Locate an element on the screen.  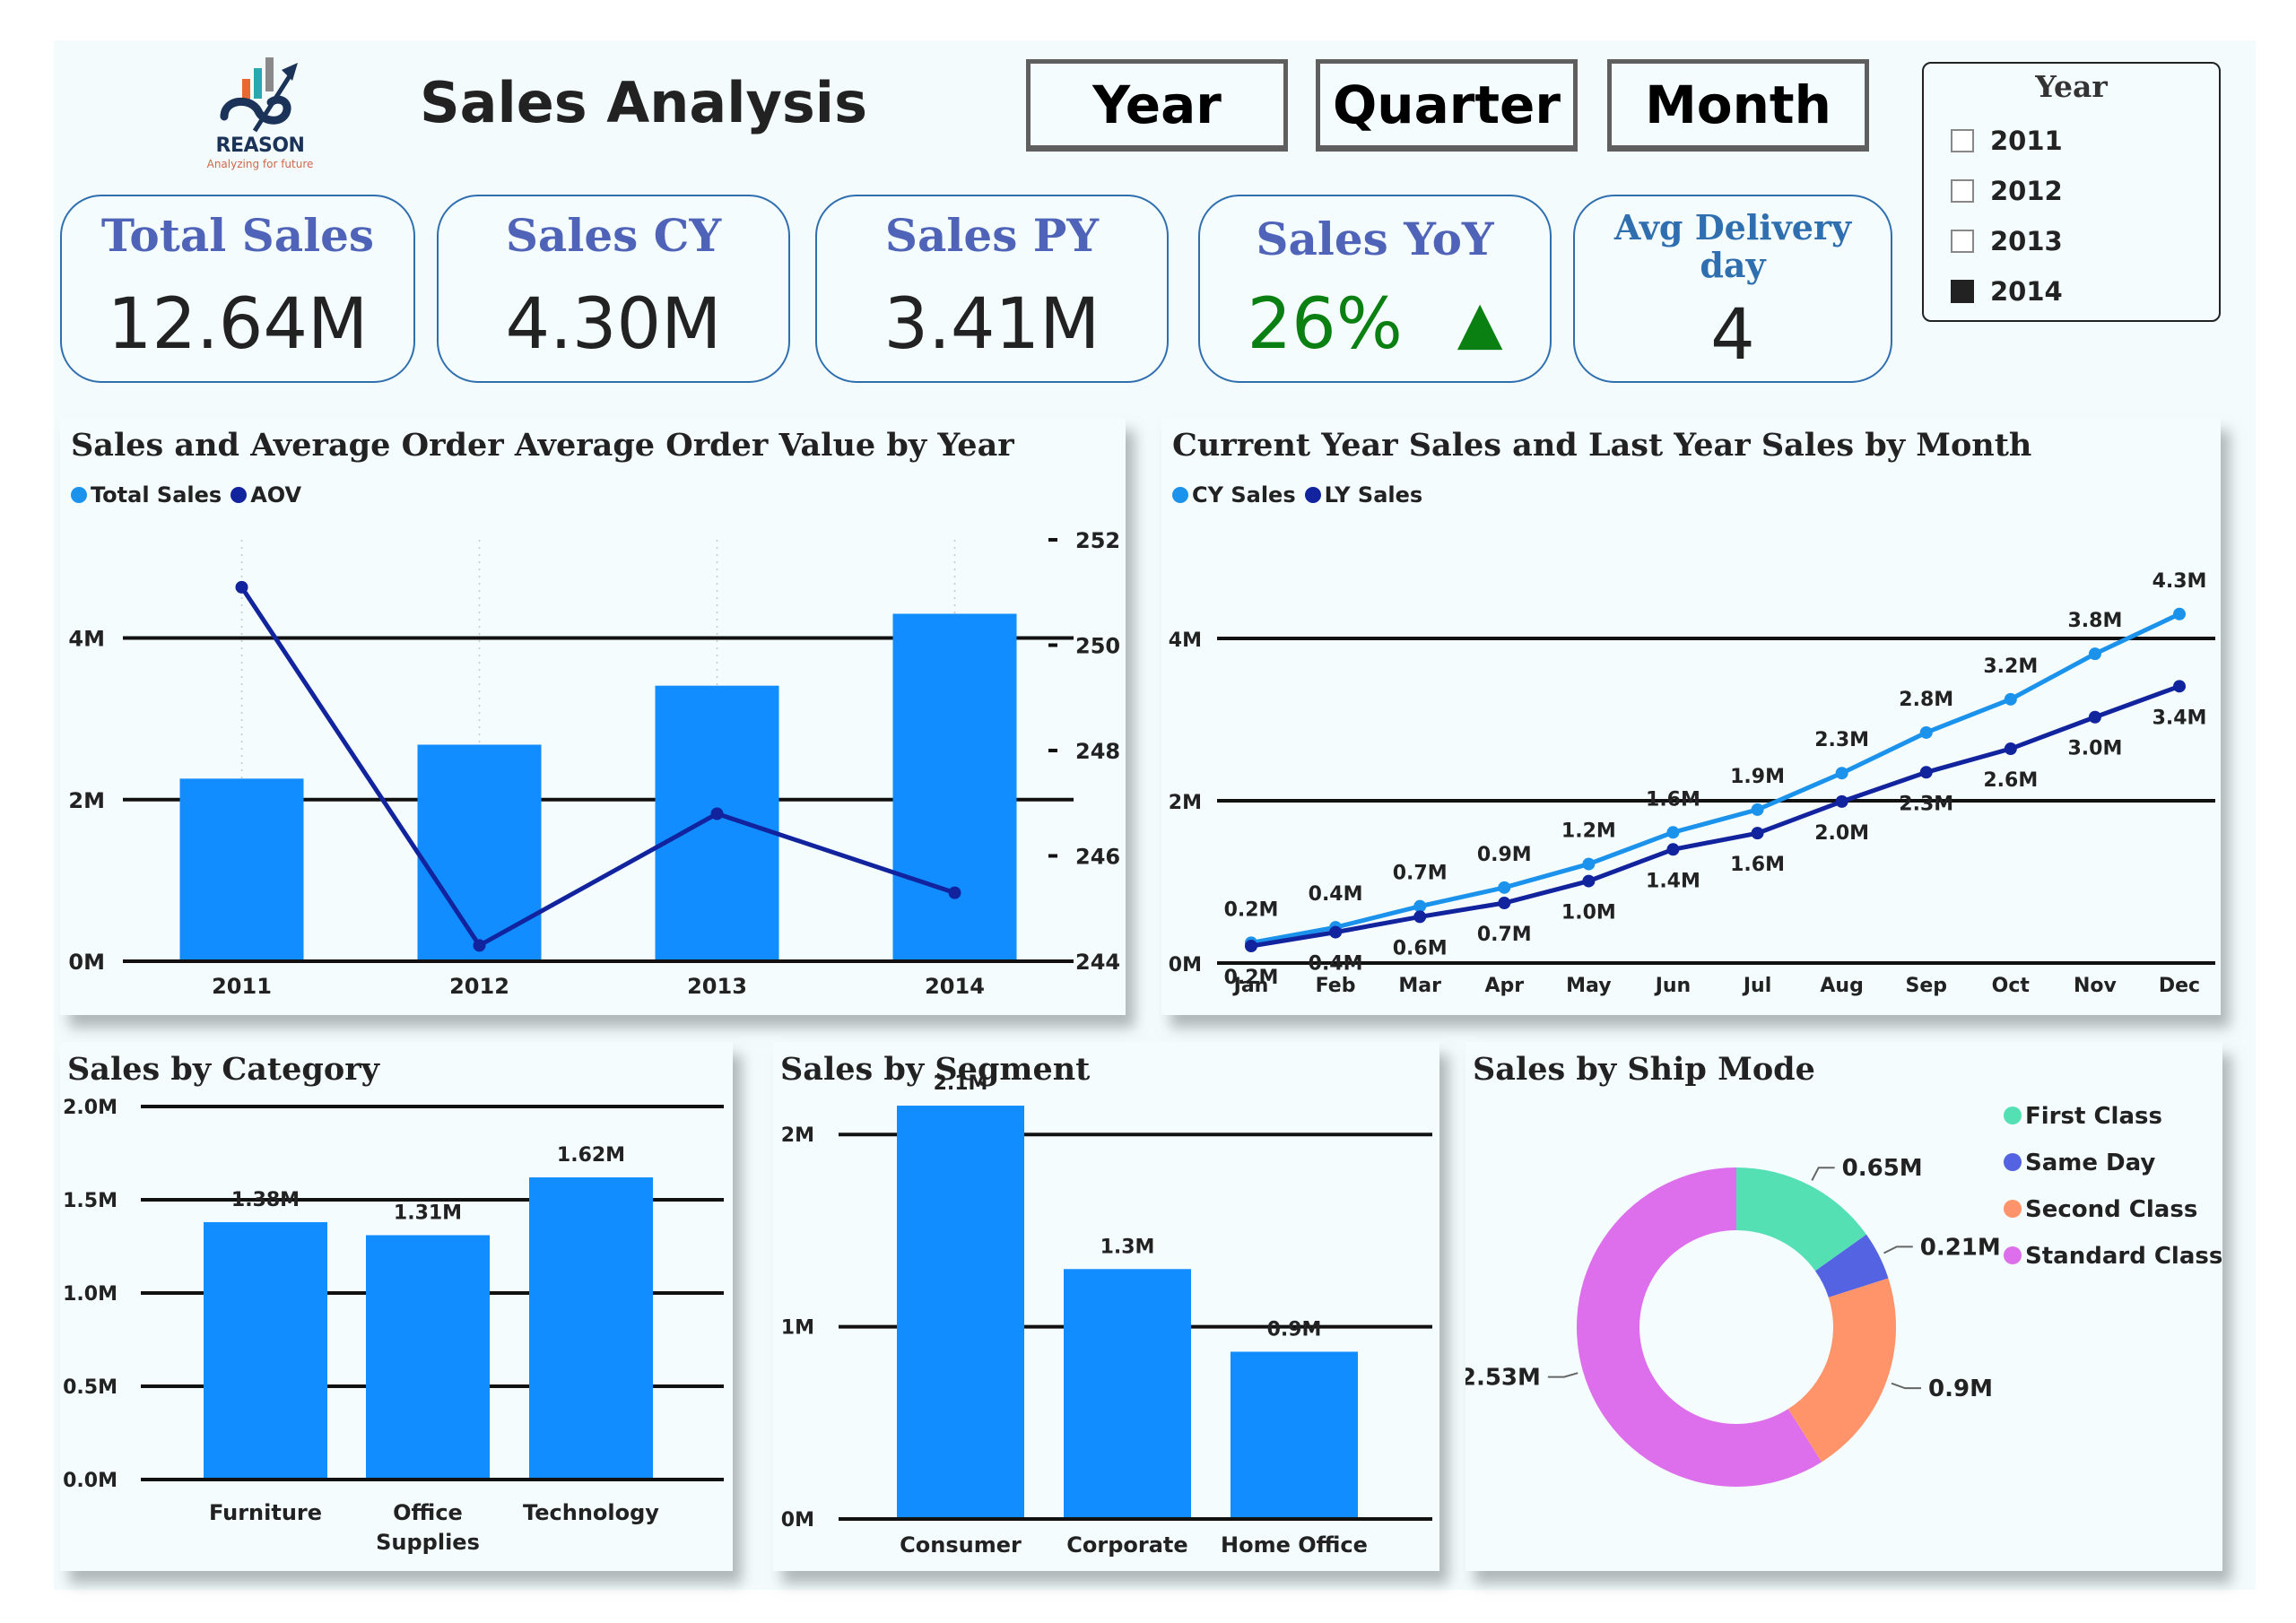
y-tick-label: 0.5M is located at coordinates (90, 1387).